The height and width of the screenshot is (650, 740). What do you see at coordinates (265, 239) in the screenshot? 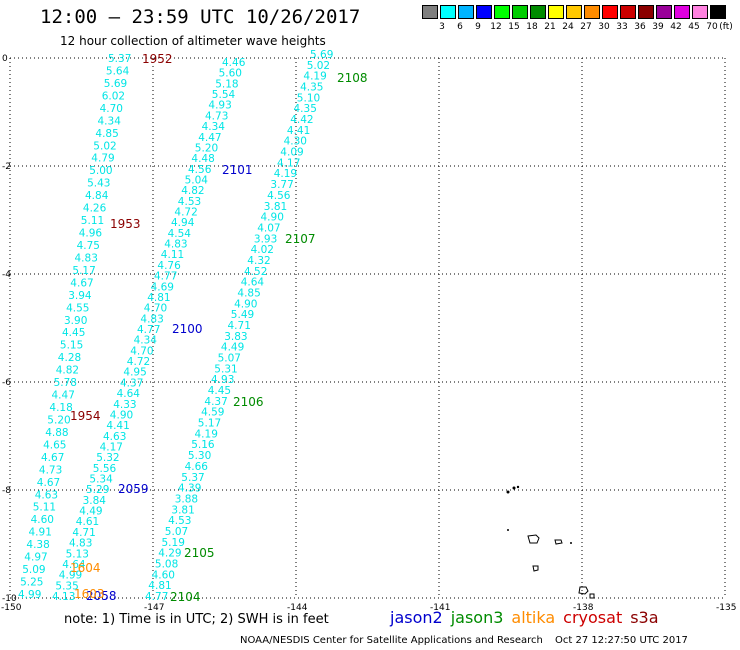
I see `wave-height-value: 3.93` at bounding box center [265, 239].